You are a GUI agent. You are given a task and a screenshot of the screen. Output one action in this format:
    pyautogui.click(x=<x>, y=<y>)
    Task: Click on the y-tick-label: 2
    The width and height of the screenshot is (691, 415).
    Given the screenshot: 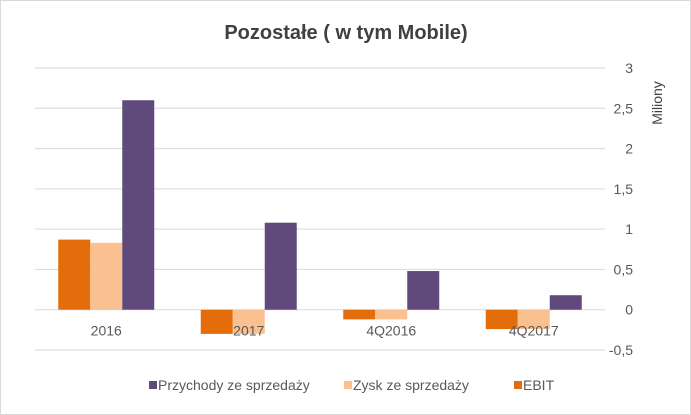 What is the action you would take?
    pyautogui.click(x=629, y=149)
    